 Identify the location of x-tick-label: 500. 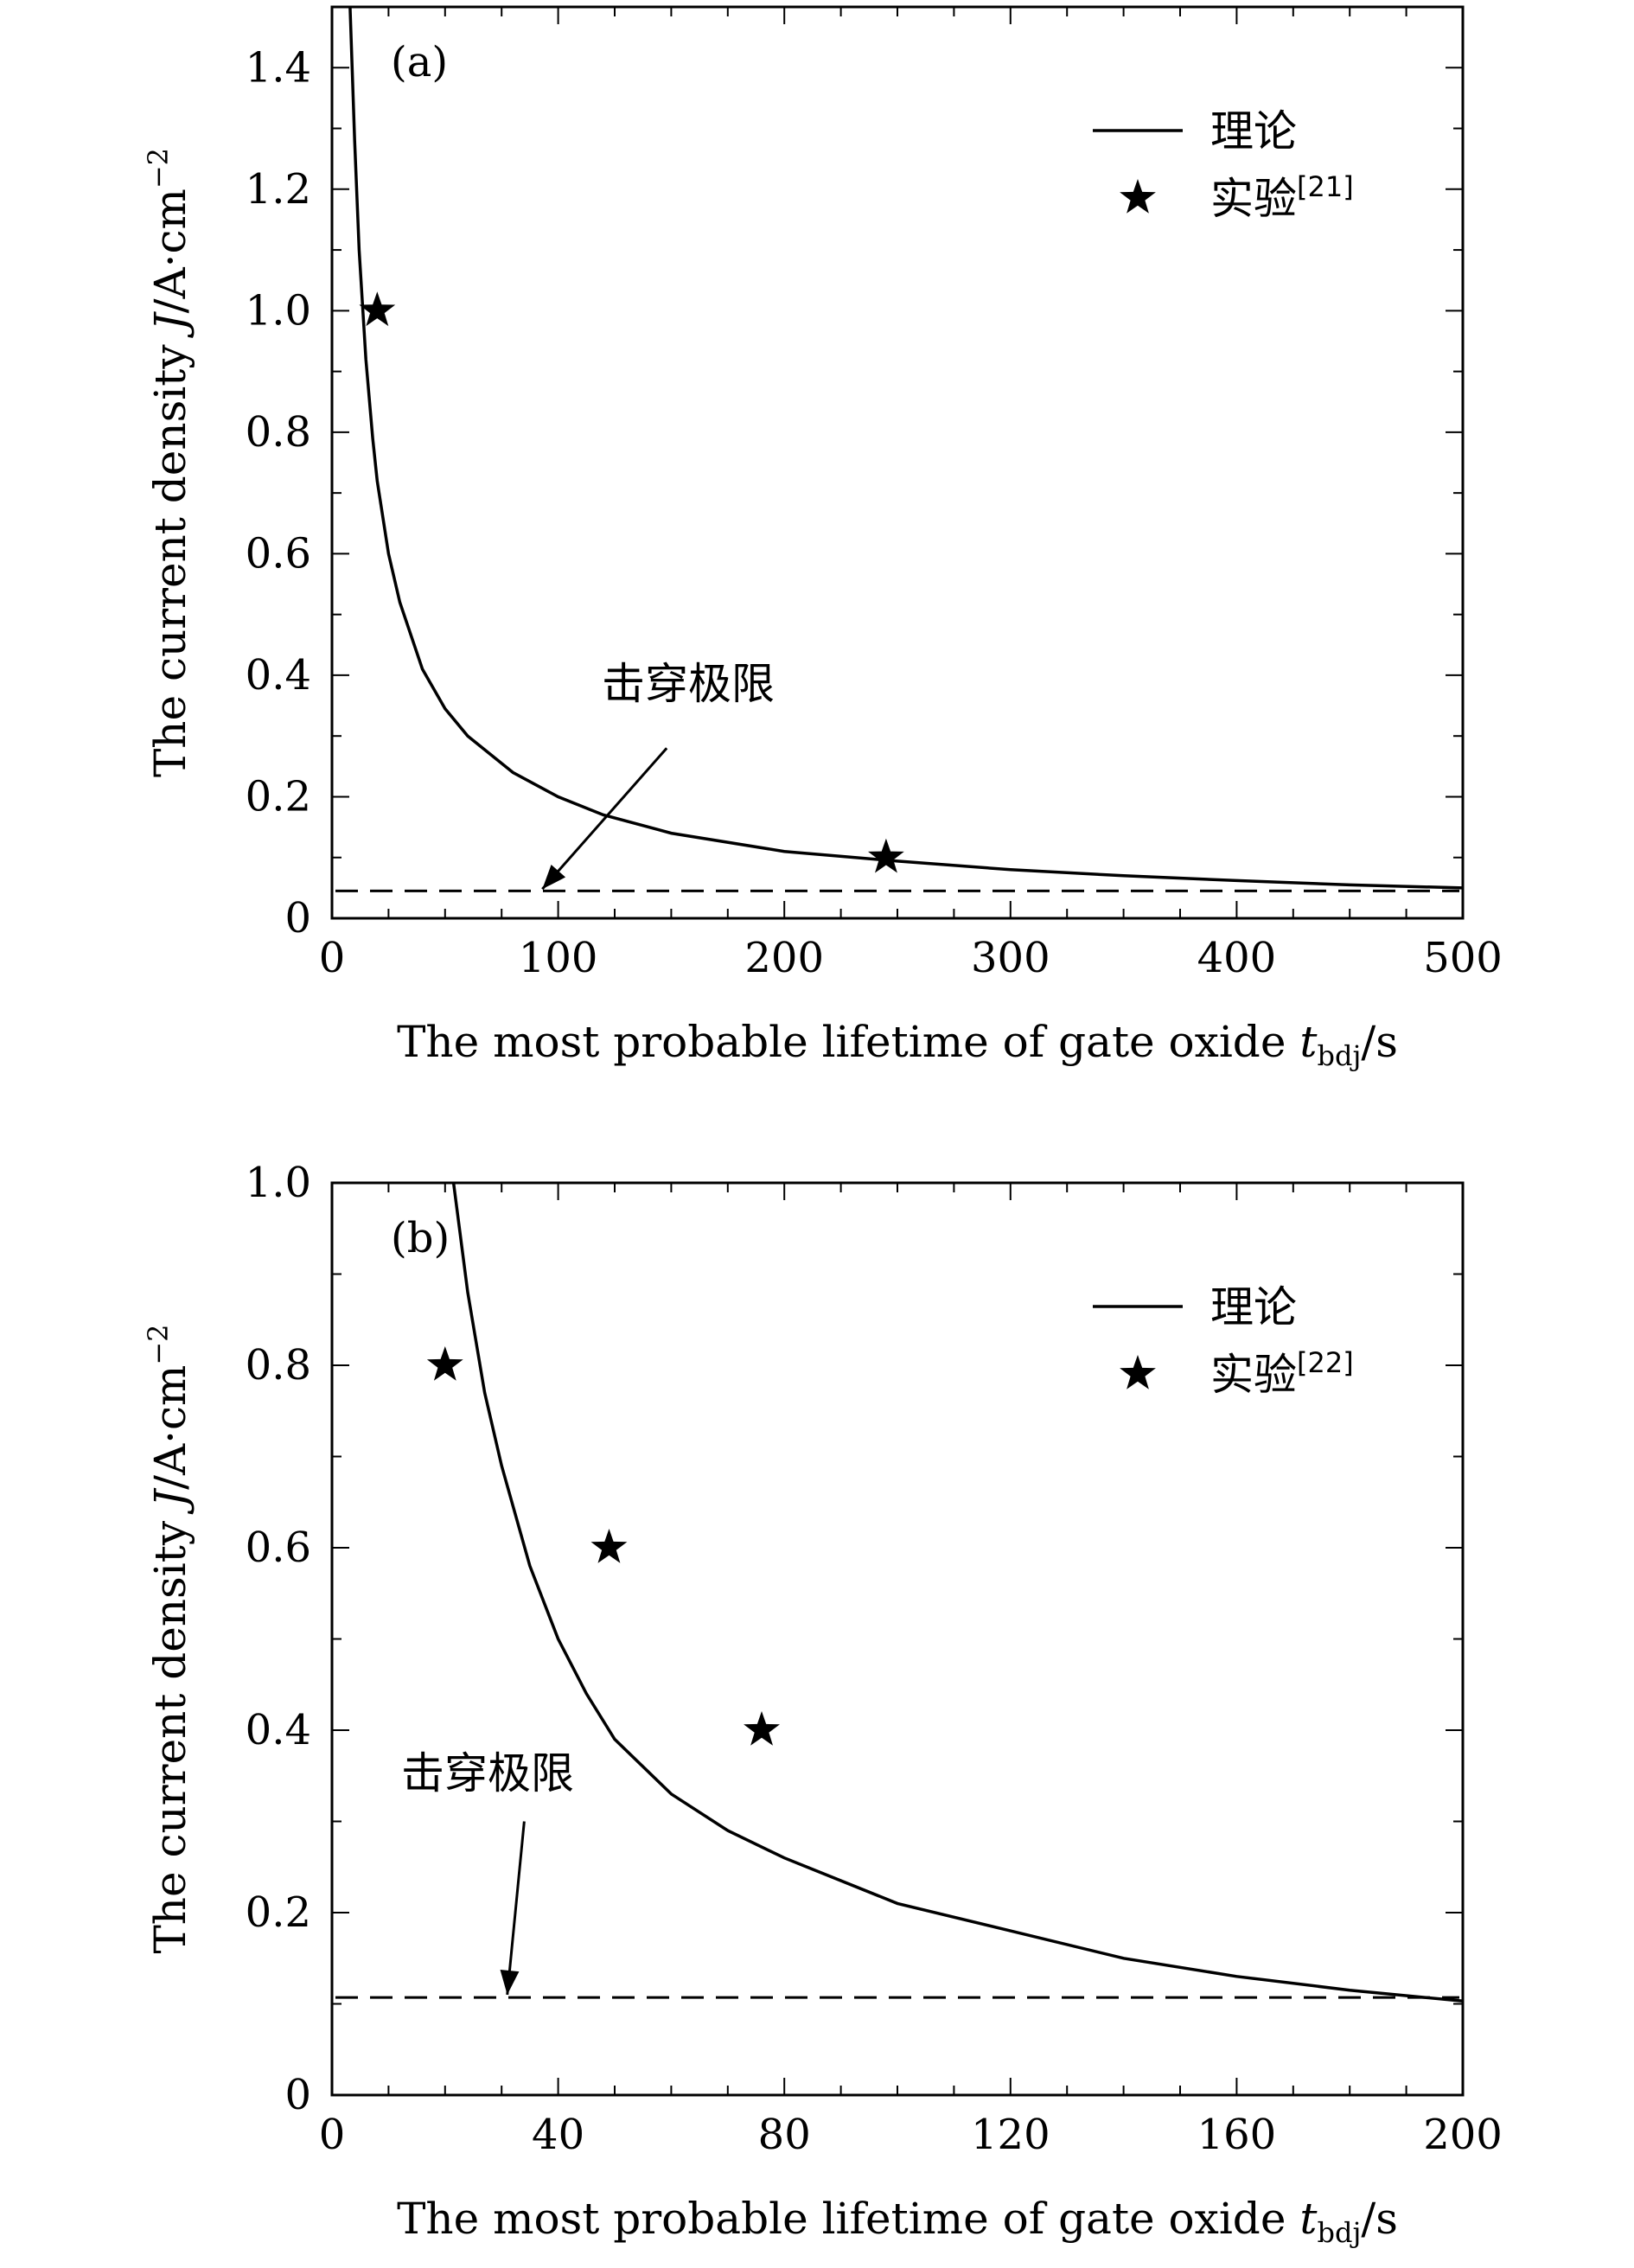
(1463, 958).